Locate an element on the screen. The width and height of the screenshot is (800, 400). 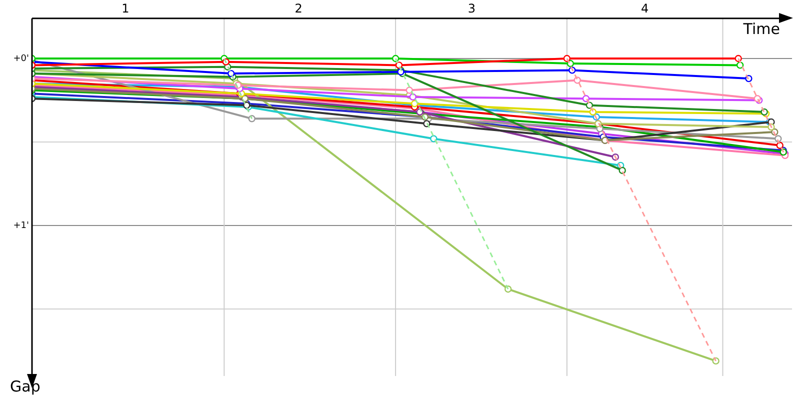
x-axis-title: Time is located at coordinates (761, 29).